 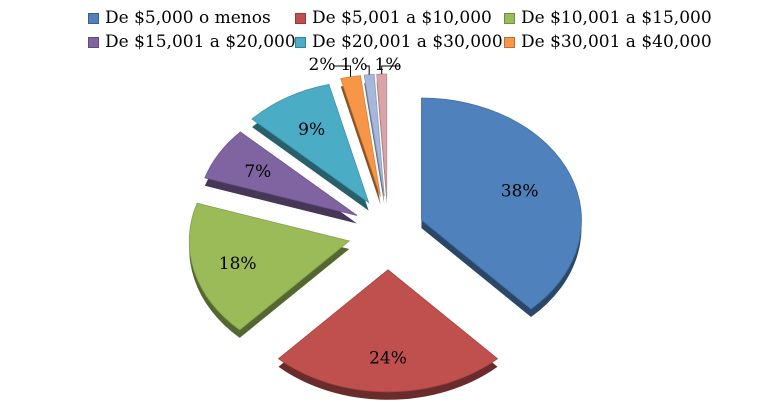 What do you see at coordinates (520, 191) in the screenshot?
I see `data-label: 38%` at bounding box center [520, 191].